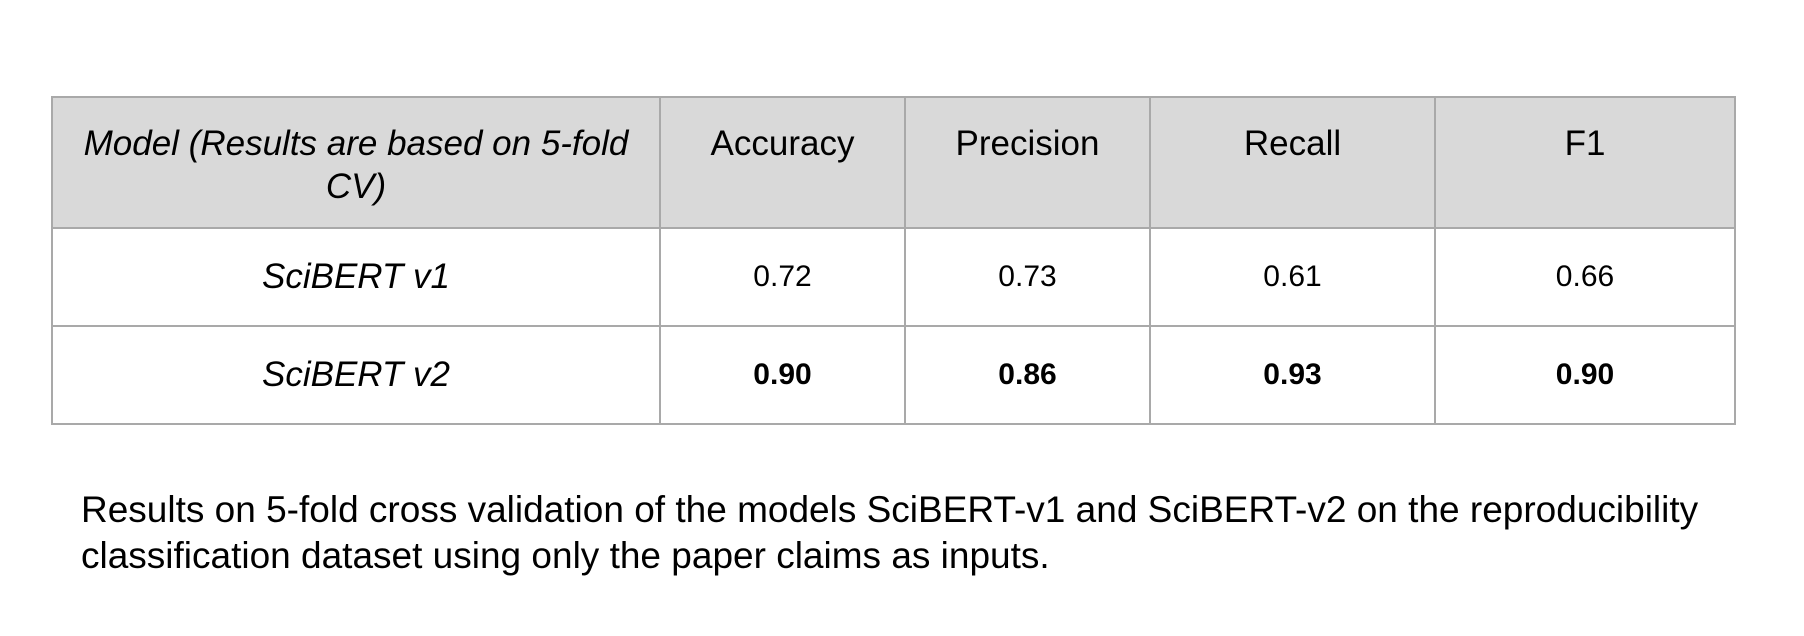 The height and width of the screenshot is (636, 1804). Describe the element at coordinates (1292, 375) in the screenshot. I see `recall-cell: 0.93` at that location.